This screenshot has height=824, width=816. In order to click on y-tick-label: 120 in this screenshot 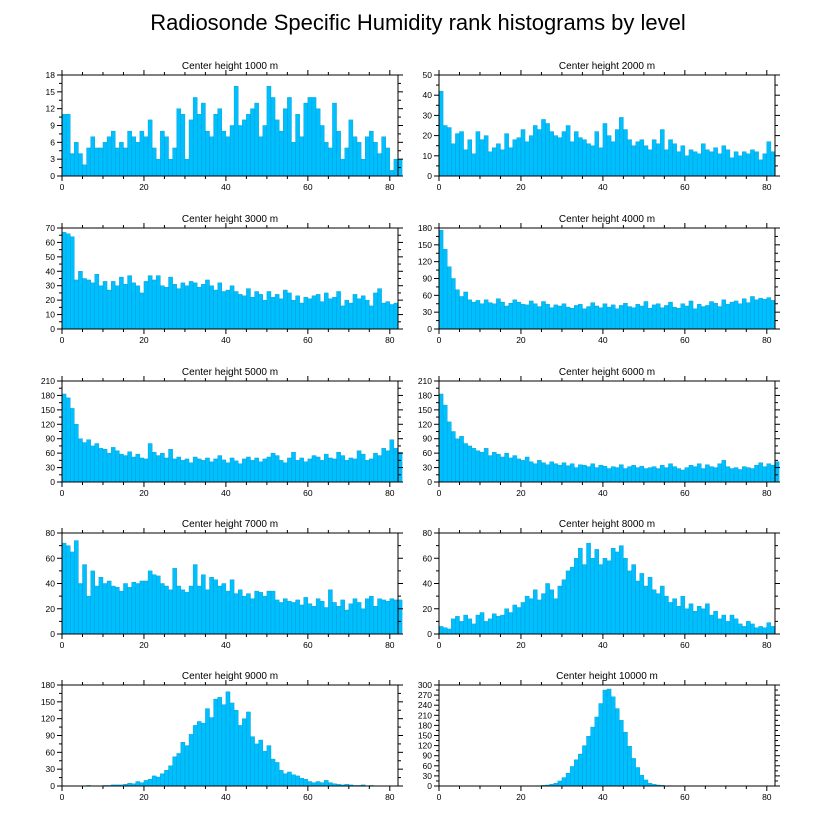, I will do `click(425, 746)`.